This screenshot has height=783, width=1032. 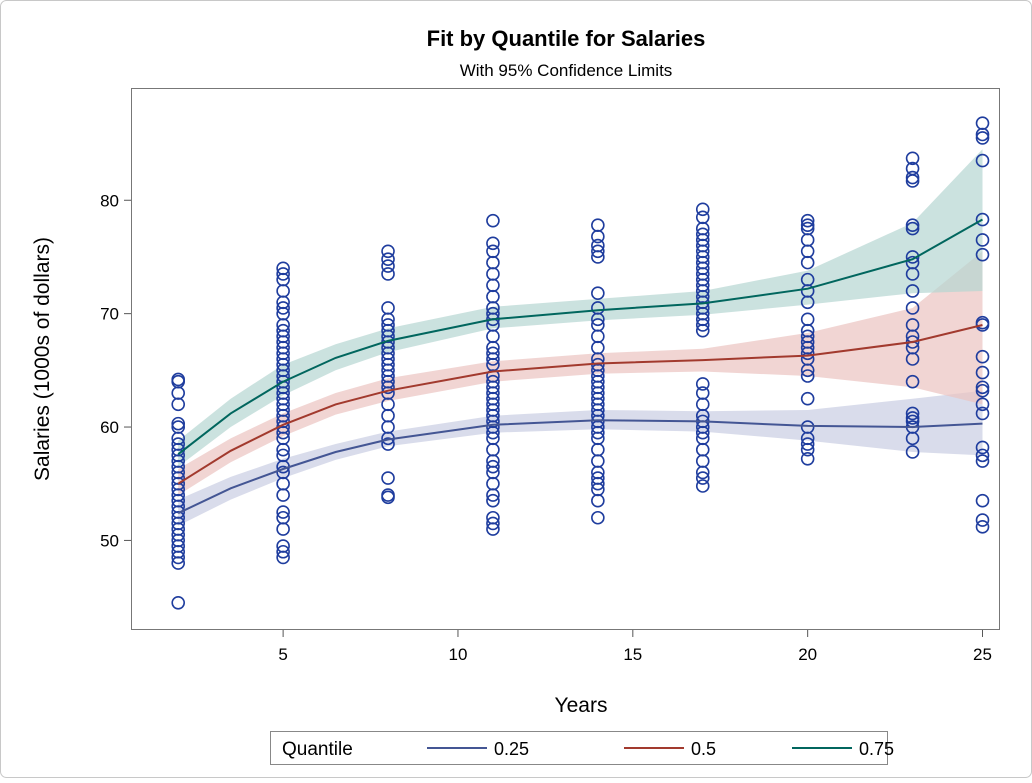 I want to click on x-tick-label: 20, so click(x=807, y=654).